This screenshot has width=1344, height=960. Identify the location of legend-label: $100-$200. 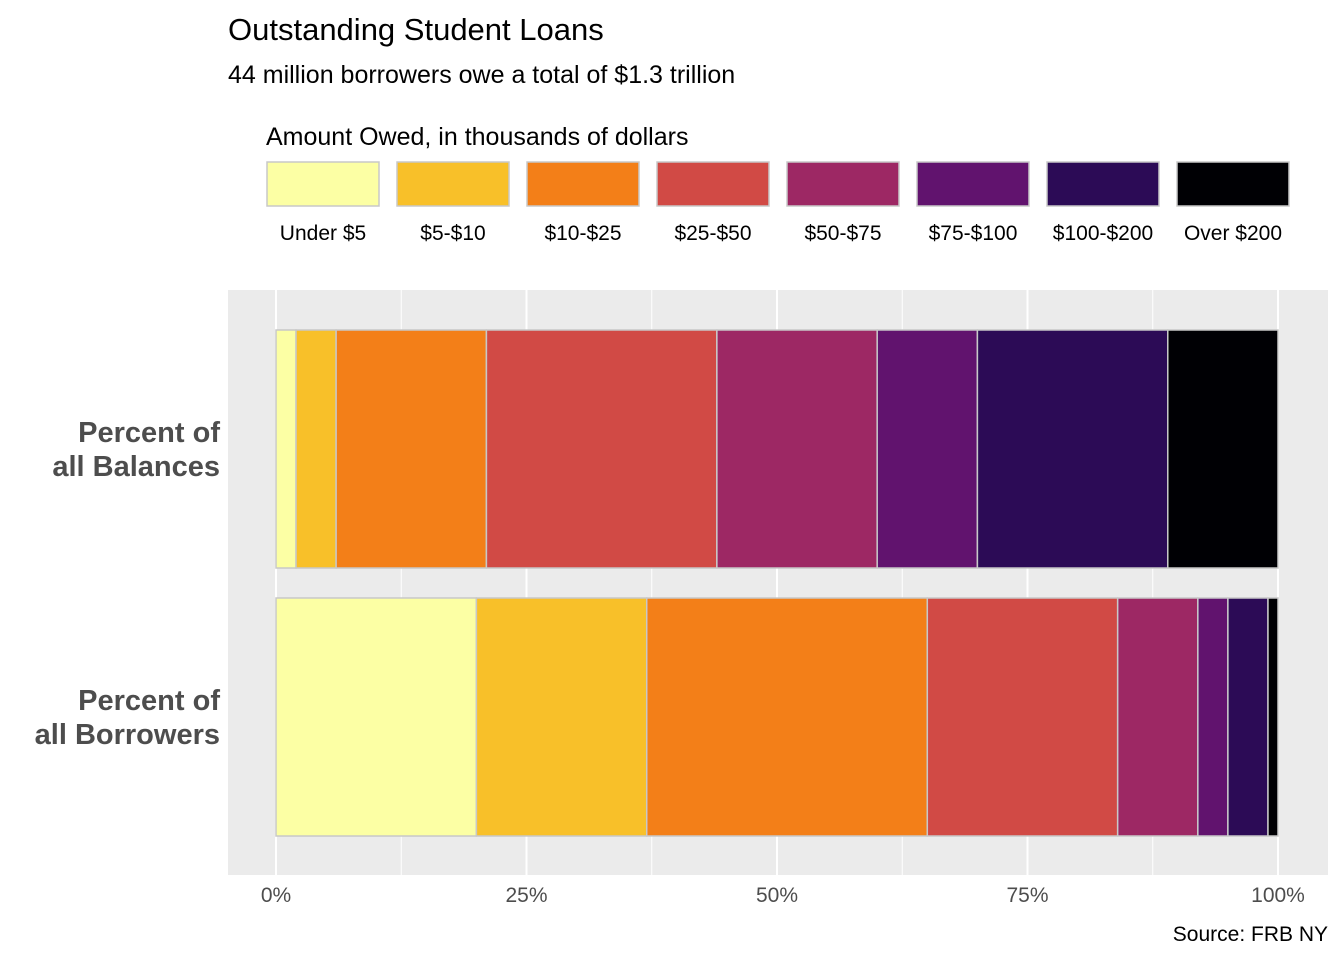
(1103, 233).